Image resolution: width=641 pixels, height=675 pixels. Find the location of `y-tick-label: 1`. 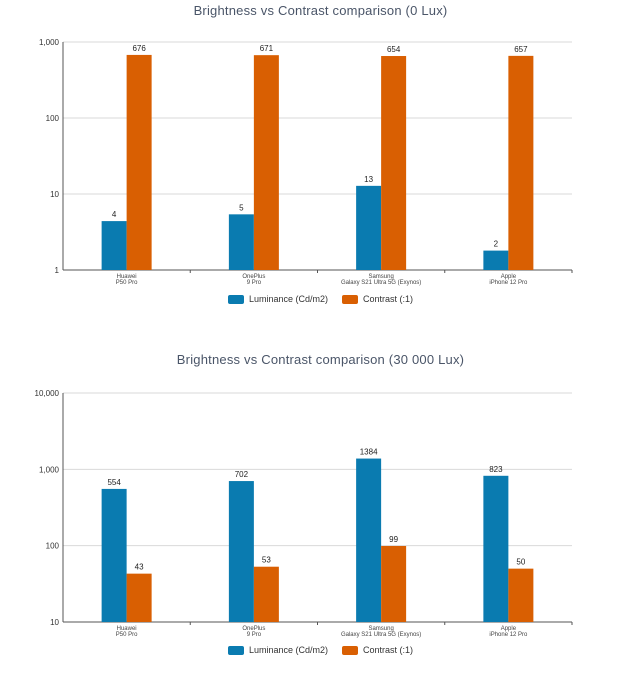

y-tick-label: 1 is located at coordinates (57, 270).